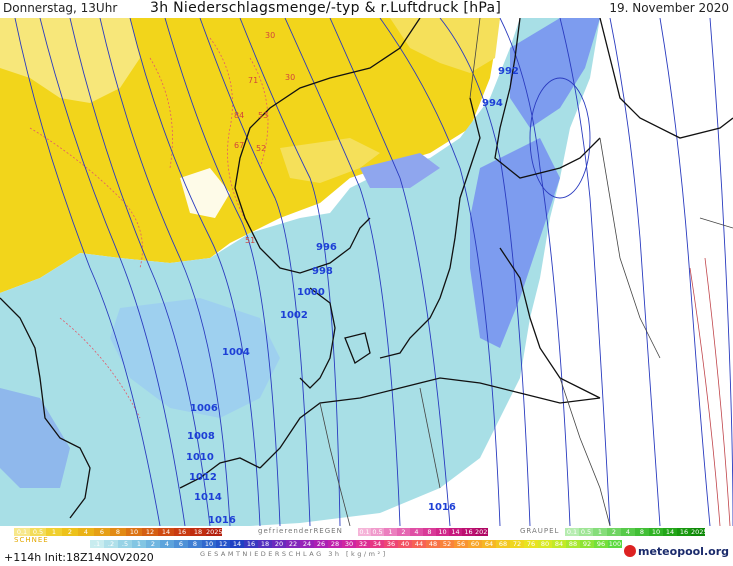 Image resolution: width=733 pixels, height=566 pixels. I want to click on scale-cell: 68, so click(503, 544).